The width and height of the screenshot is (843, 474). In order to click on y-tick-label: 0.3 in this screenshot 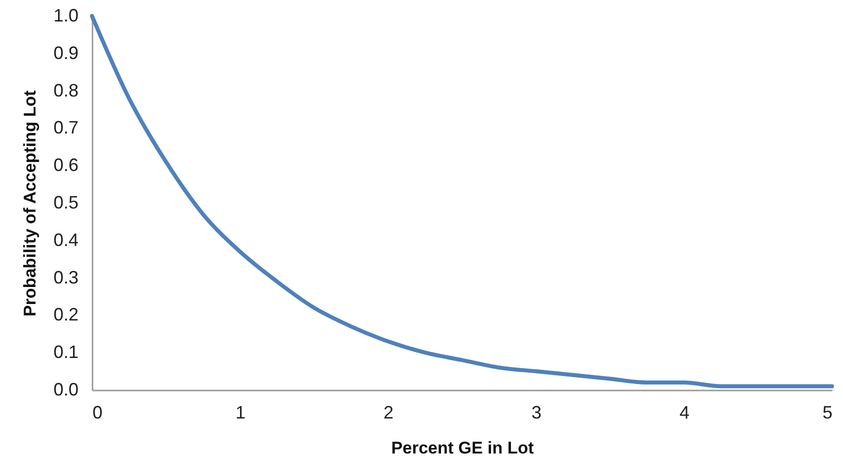, I will do `click(65, 277)`.